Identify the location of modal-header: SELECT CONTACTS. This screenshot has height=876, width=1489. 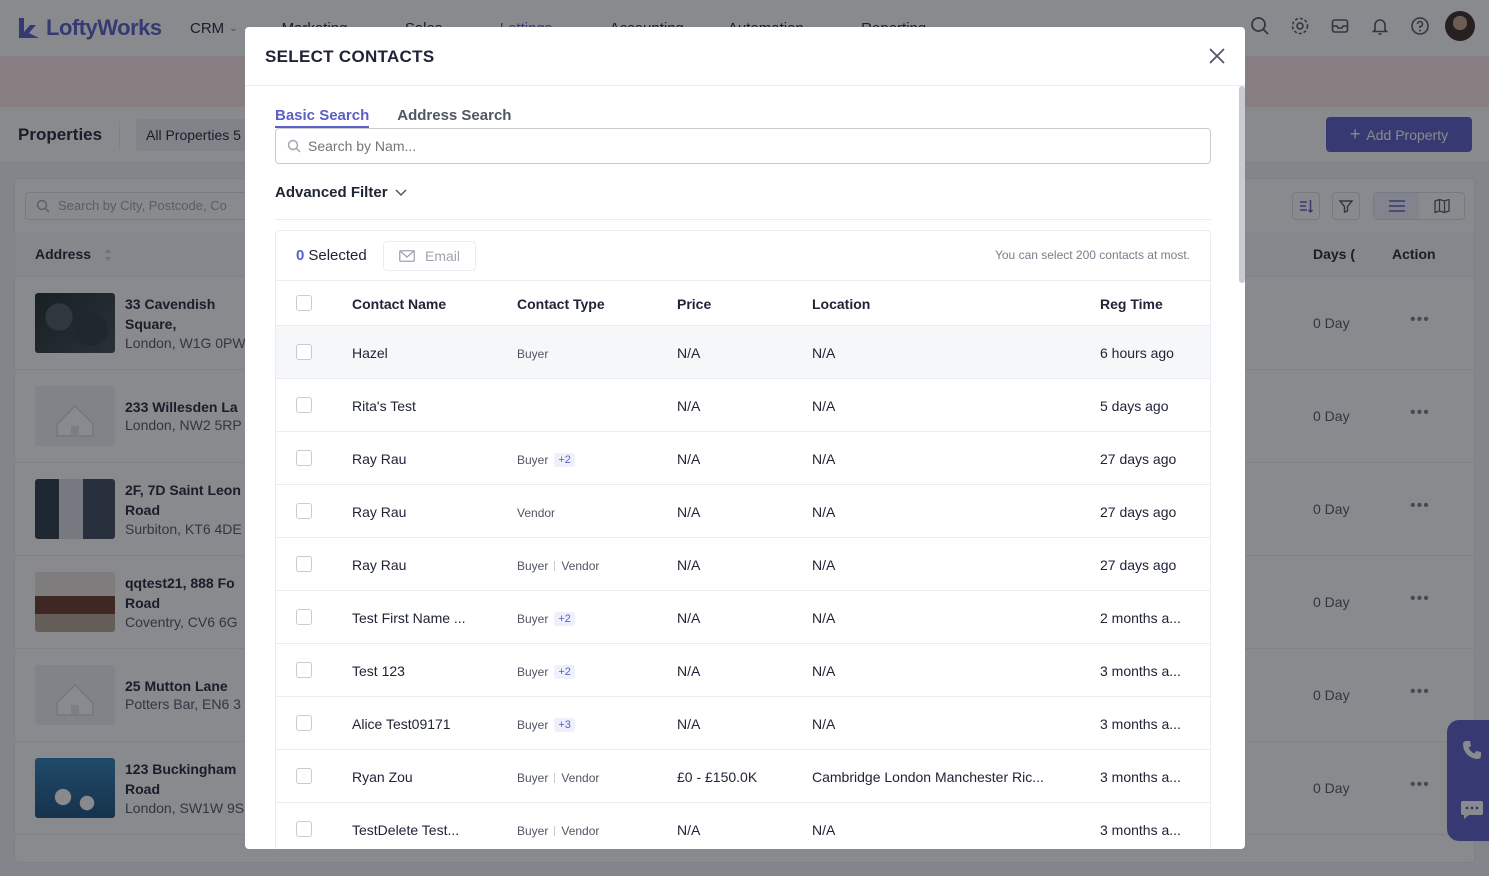
(745, 56).